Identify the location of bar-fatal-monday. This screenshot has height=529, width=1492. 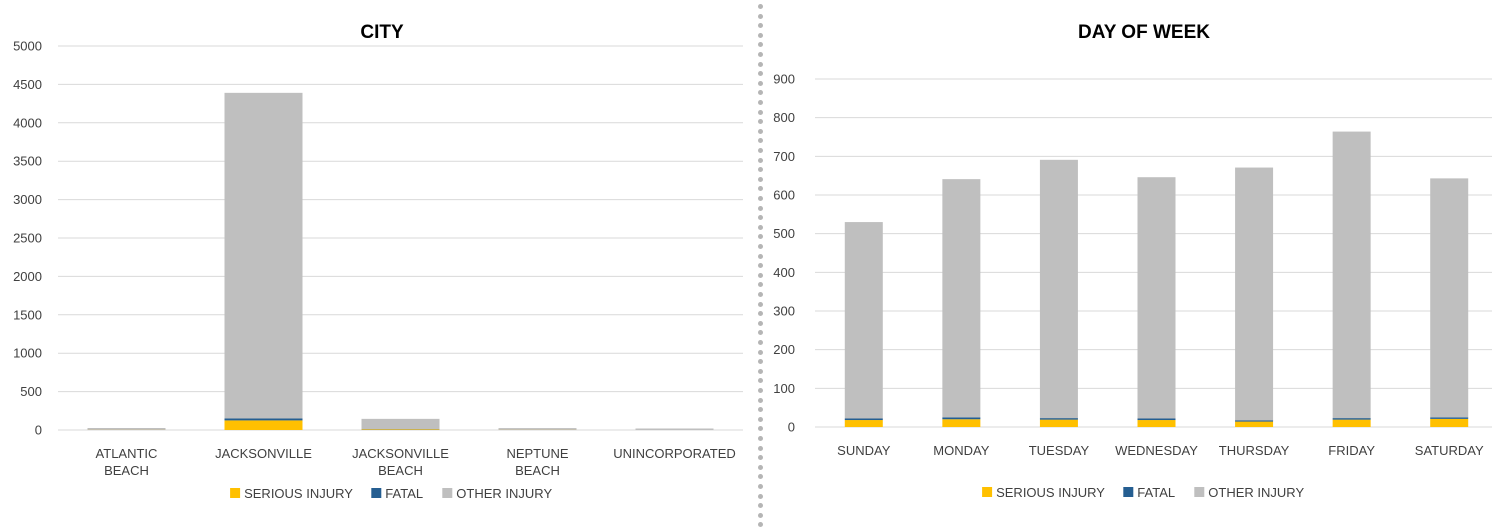
(961, 418).